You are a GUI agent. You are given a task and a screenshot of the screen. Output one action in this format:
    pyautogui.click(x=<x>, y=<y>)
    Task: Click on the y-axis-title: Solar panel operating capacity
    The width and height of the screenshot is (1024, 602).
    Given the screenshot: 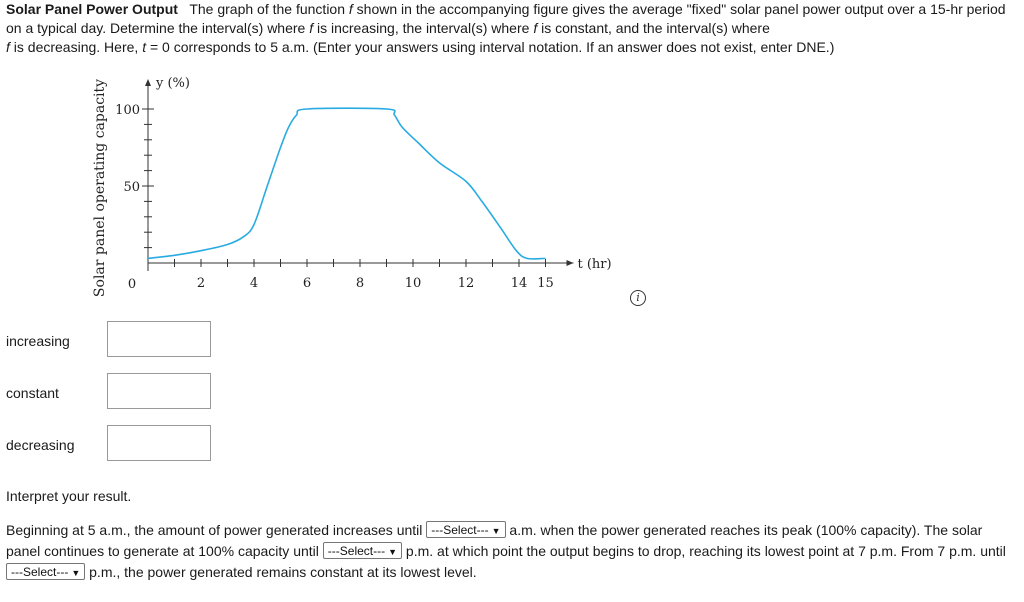 What is the action you would take?
    pyautogui.click(x=100, y=188)
    